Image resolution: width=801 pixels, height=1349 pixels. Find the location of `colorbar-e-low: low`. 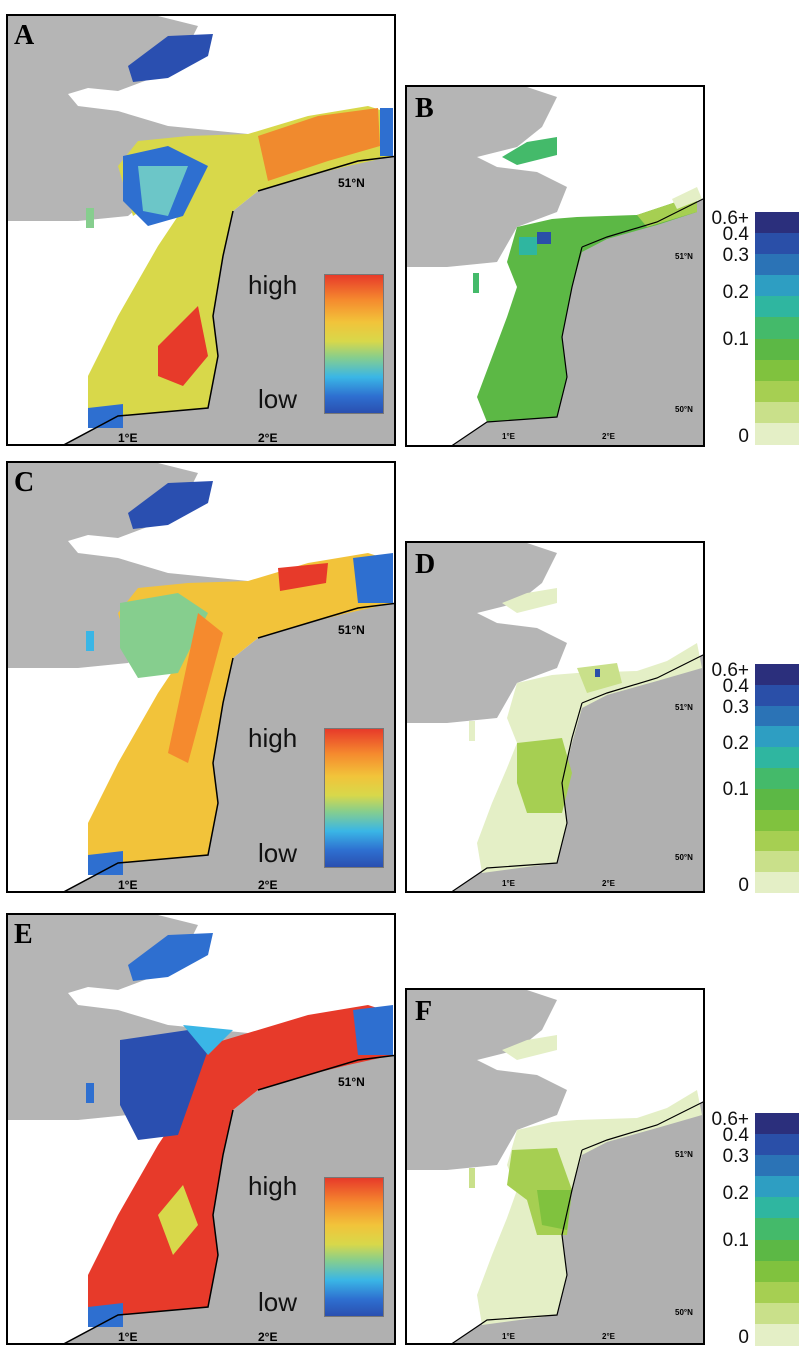

colorbar-e-low: low is located at coordinates (278, 1302).